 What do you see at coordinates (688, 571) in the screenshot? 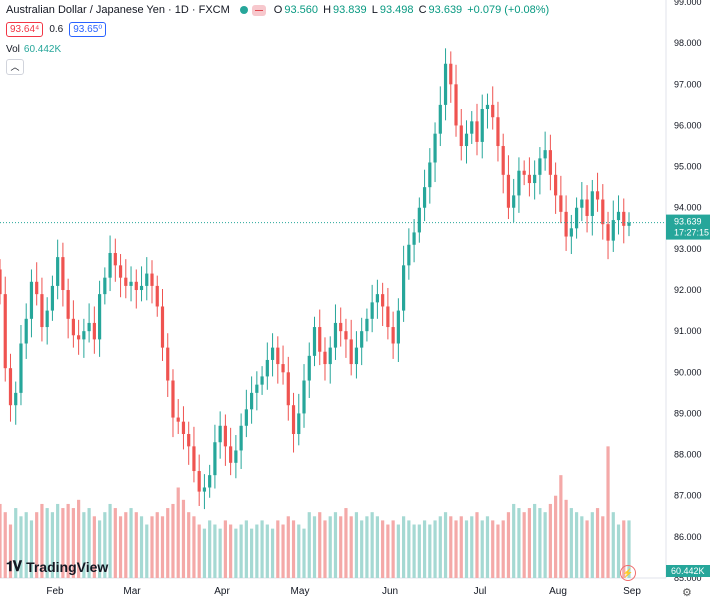
I see `volume-last-label: 60.442K` at bounding box center [688, 571].